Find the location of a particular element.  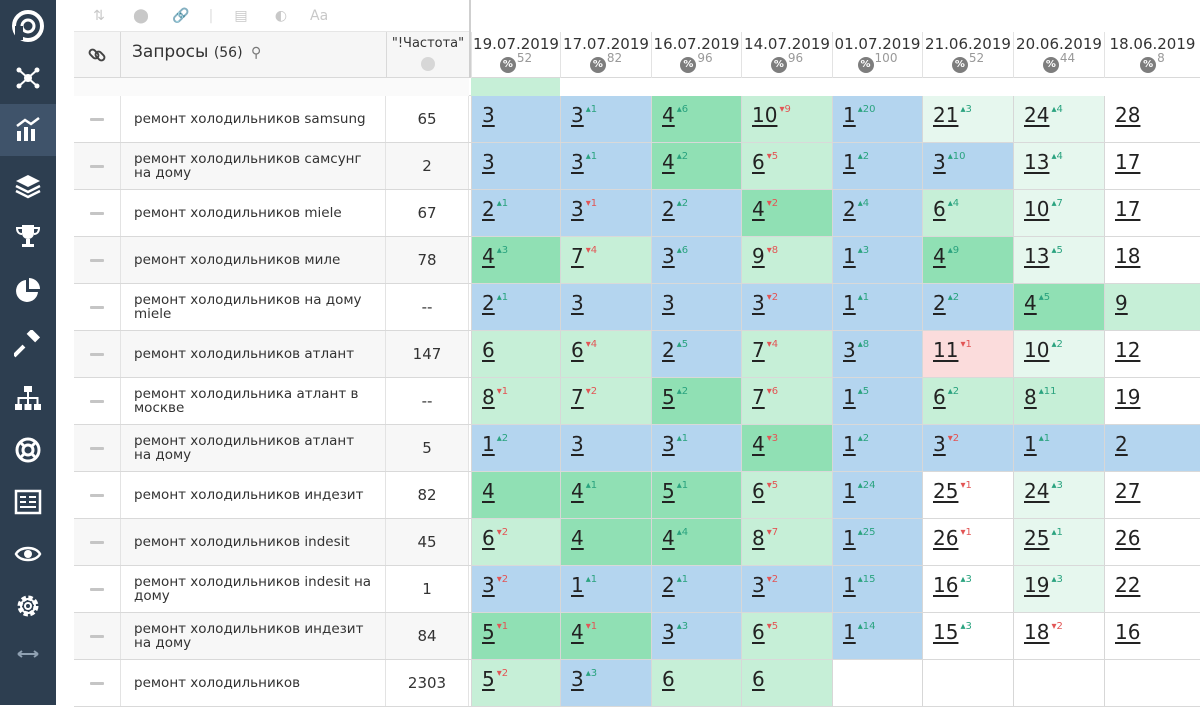

query-text: ремонт холодильников miele is located at coordinates (253, 213).